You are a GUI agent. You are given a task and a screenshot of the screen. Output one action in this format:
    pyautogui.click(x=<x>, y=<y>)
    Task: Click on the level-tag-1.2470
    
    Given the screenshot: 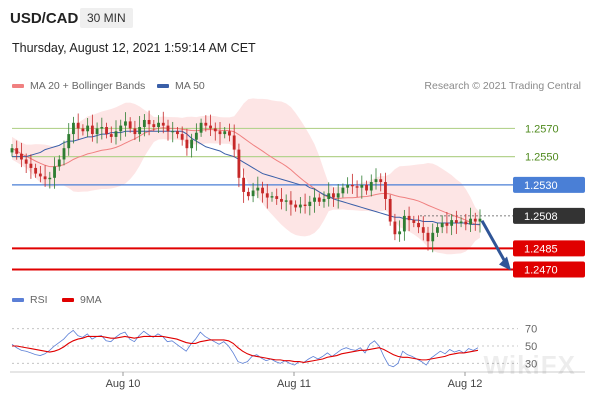 What is the action you would take?
    pyautogui.click(x=549, y=269)
    